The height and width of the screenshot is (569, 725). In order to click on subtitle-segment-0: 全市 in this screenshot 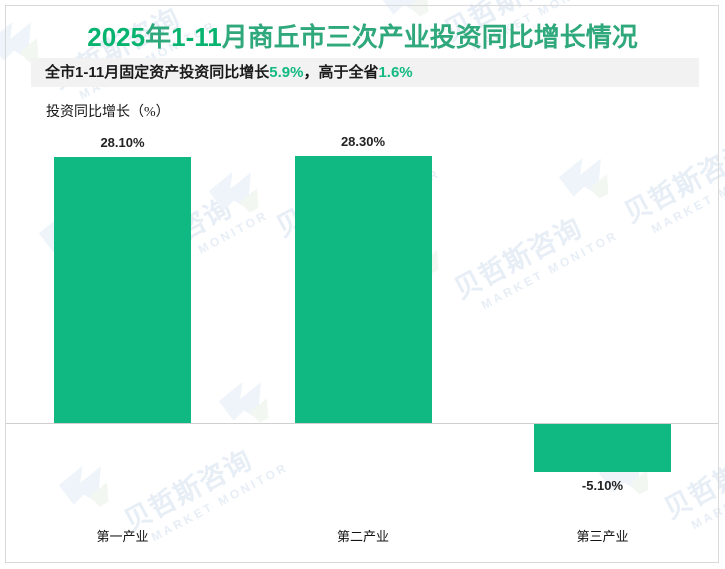, I will do `click(60, 73)`.